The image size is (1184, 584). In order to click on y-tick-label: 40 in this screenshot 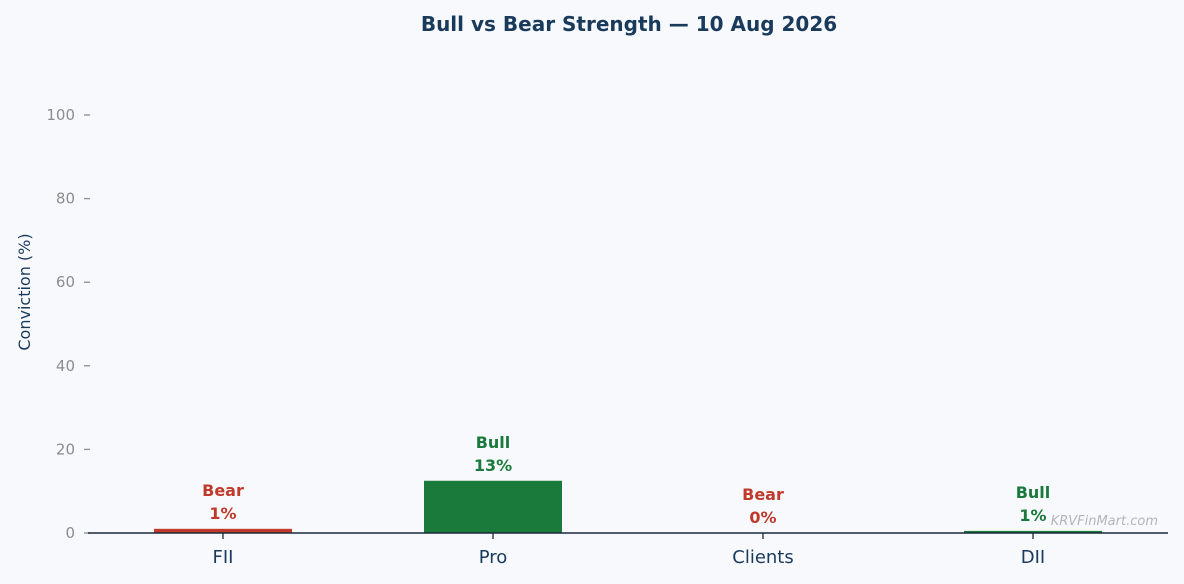, I will do `click(65, 366)`.